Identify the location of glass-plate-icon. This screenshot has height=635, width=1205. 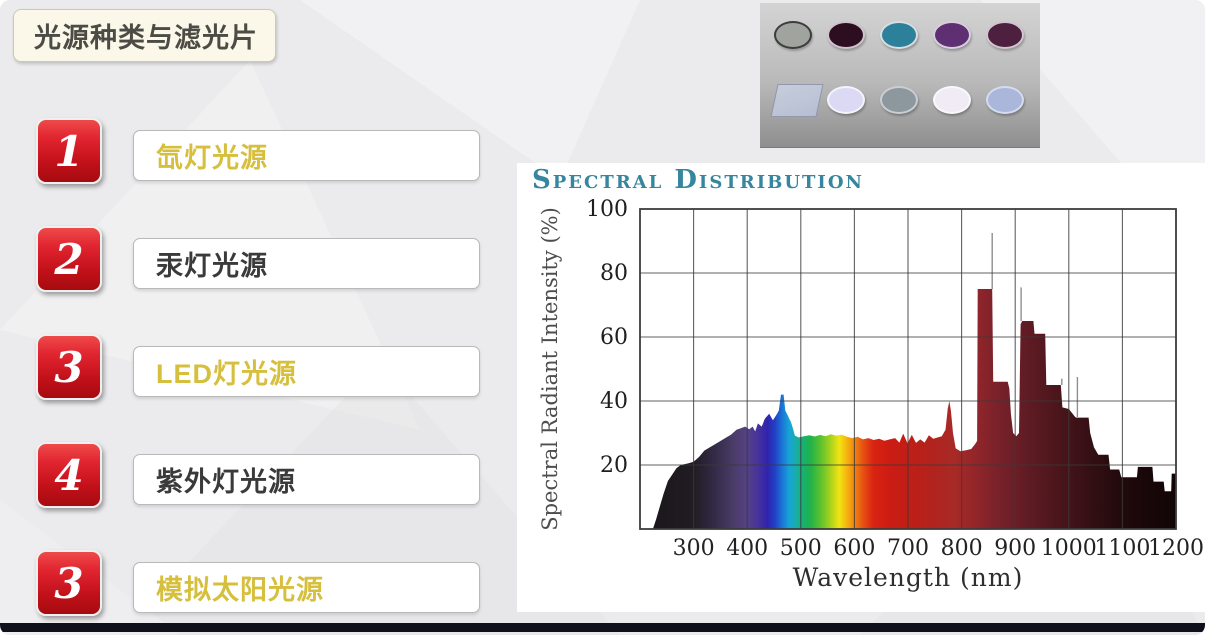
(797, 100).